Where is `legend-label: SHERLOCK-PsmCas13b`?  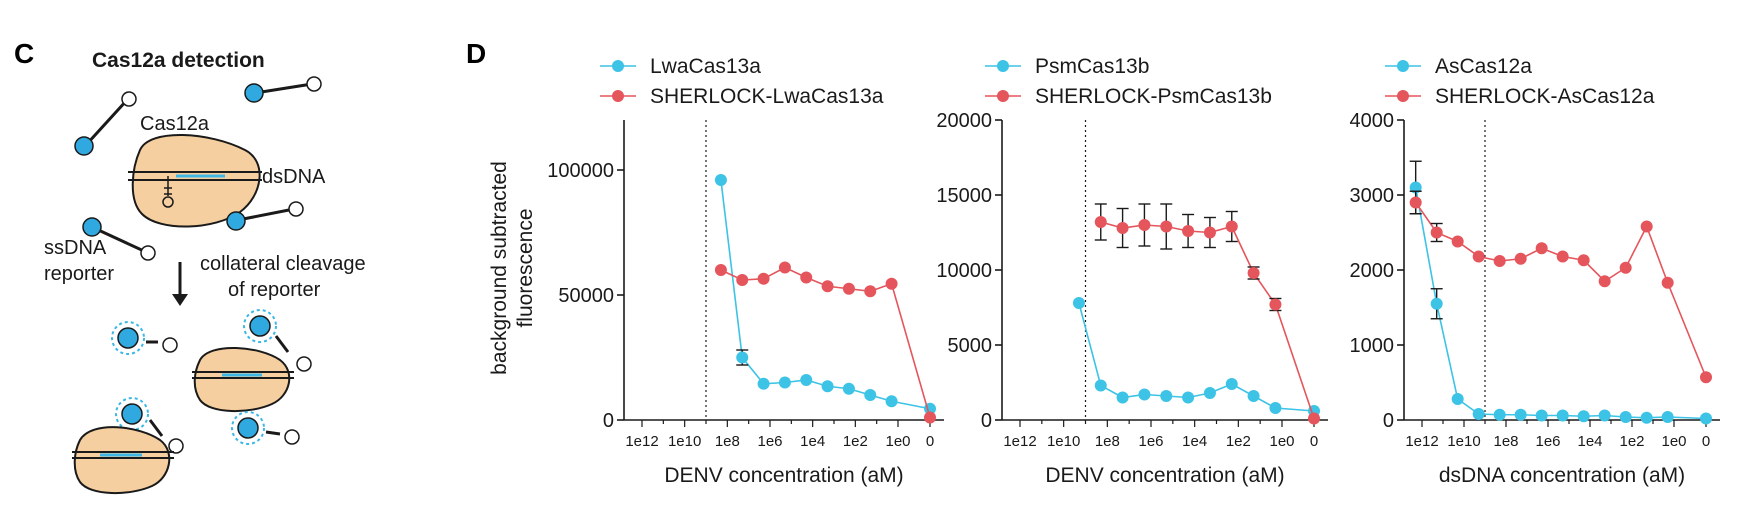 legend-label: SHERLOCK-PsmCas13b is located at coordinates (1153, 96).